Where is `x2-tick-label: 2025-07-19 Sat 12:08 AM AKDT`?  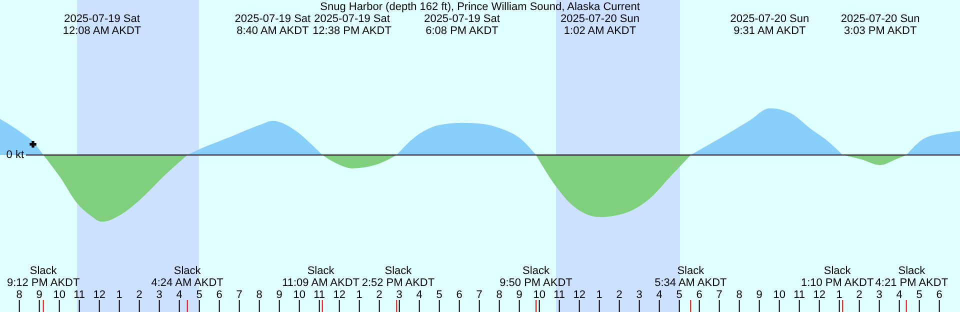 x2-tick-label: 2025-07-19 Sat 12:08 AM AKDT is located at coordinates (102, 25).